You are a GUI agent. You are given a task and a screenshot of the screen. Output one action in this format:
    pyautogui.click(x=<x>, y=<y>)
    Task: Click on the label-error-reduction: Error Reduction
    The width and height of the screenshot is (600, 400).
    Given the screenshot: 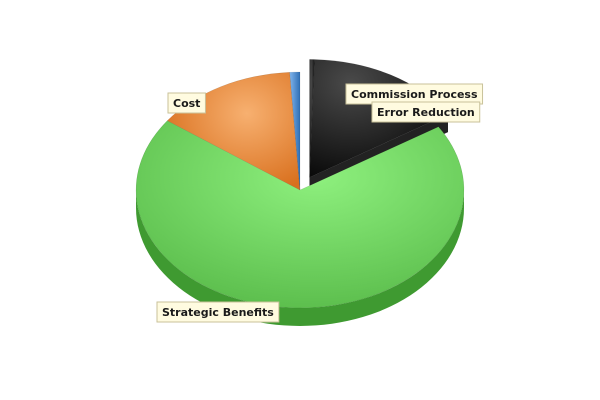 What is the action you would take?
    pyautogui.click(x=426, y=112)
    